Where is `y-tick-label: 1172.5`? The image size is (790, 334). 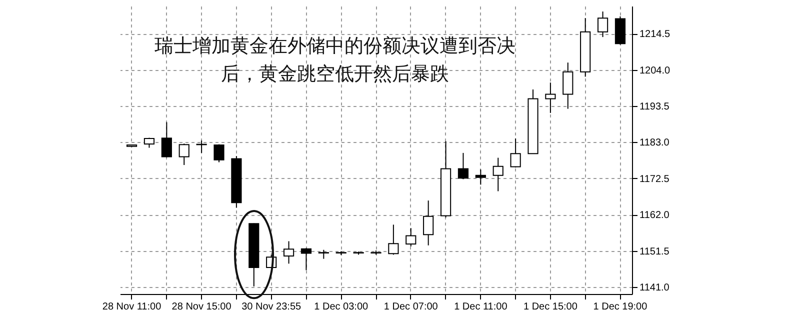 y-tick-label: 1172.5 is located at coordinates (655, 179).